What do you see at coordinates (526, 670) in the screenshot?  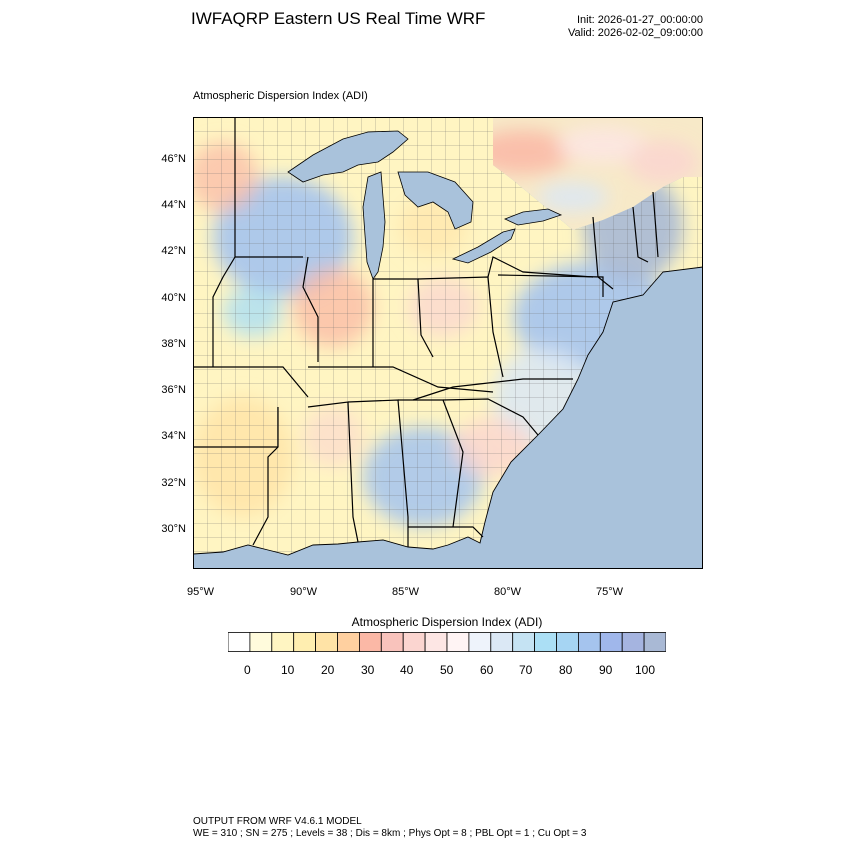 I see `colorbar-label-70: 70` at bounding box center [526, 670].